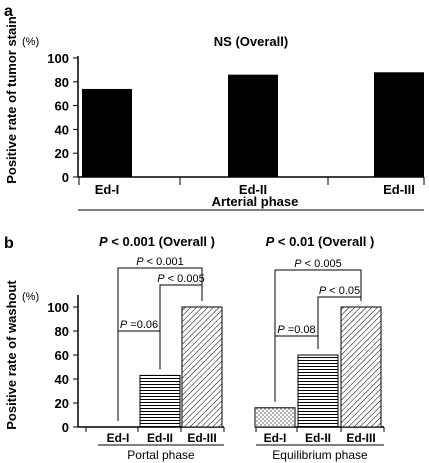 The height and width of the screenshot is (463, 429). I want to click on panel-a-label: a, so click(8, 11).